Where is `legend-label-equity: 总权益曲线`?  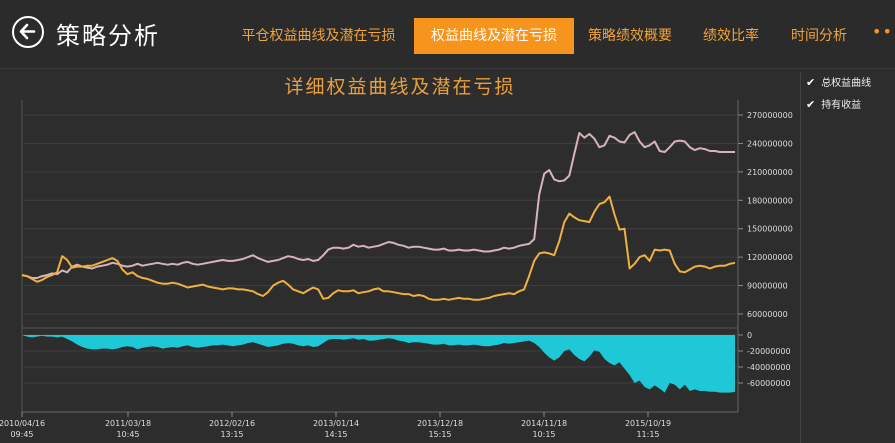
legend-label-equity: 总权益曲线 is located at coordinates (846, 83).